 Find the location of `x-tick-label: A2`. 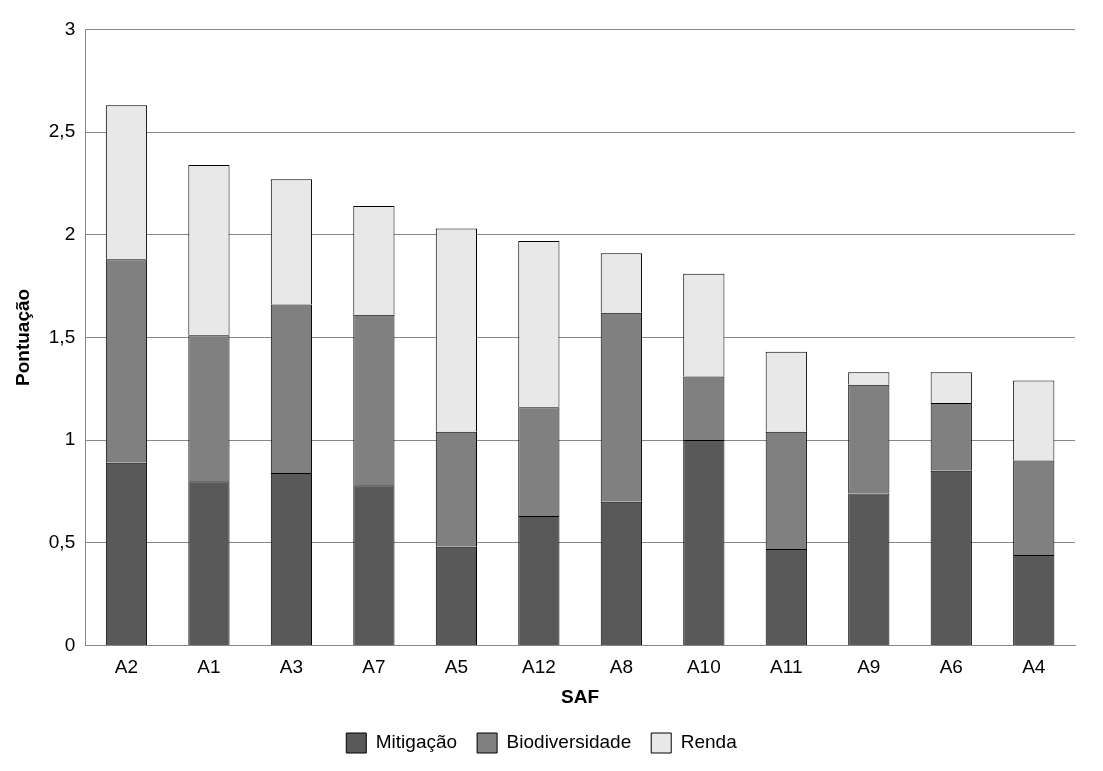

x-tick-label: A2 is located at coordinates (126, 667).